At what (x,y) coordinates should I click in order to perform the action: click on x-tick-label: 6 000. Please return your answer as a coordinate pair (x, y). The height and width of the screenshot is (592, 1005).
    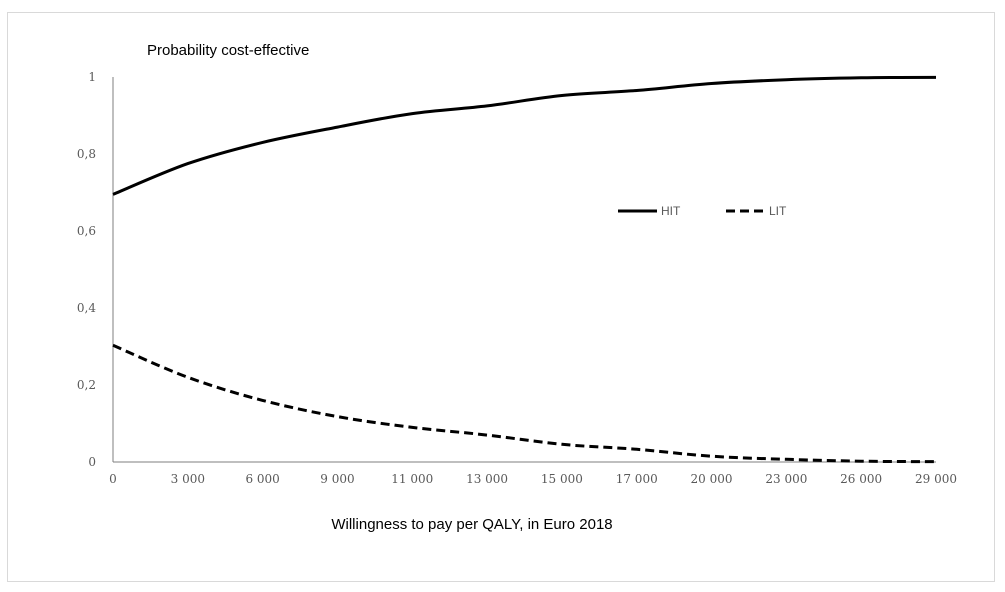
    Looking at the image, I should click on (262, 479).